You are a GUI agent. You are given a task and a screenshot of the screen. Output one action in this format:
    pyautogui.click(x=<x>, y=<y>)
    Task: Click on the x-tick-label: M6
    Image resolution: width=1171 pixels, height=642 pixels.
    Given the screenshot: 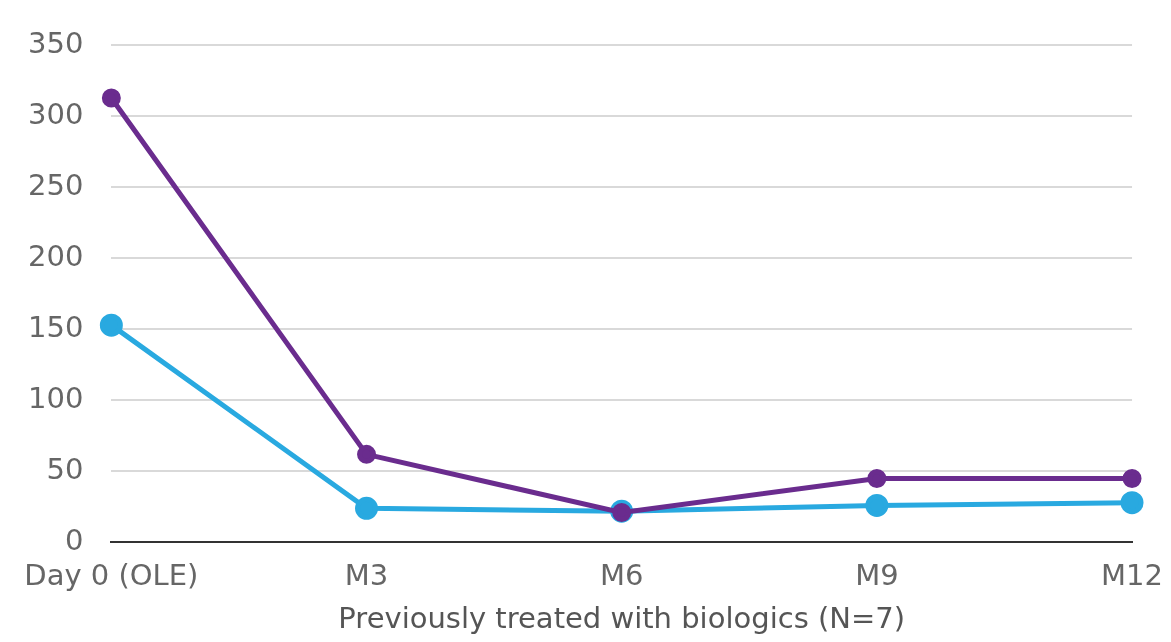 What is the action you would take?
    pyautogui.click(x=621, y=575)
    